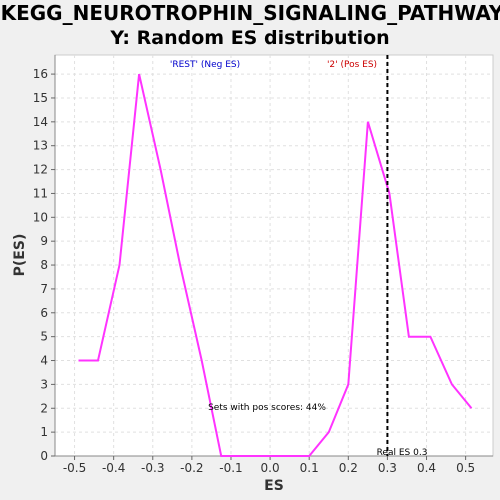 The width and height of the screenshot is (500, 500). What do you see at coordinates (40, 217) in the screenshot?
I see `y-tick-label: 10` at bounding box center [40, 217].